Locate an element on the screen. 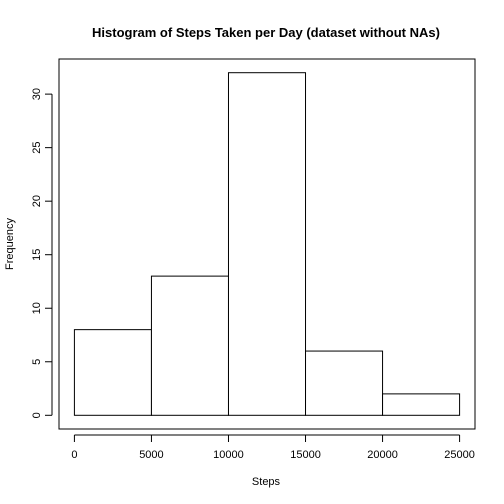 This screenshot has height=504, width=504. y-axis-label: Frequency is located at coordinates (10, 244).